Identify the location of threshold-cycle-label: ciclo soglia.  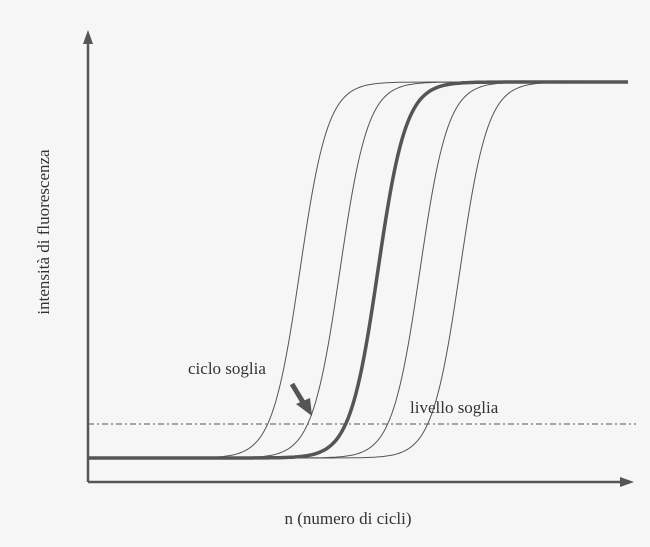
(227, 368).